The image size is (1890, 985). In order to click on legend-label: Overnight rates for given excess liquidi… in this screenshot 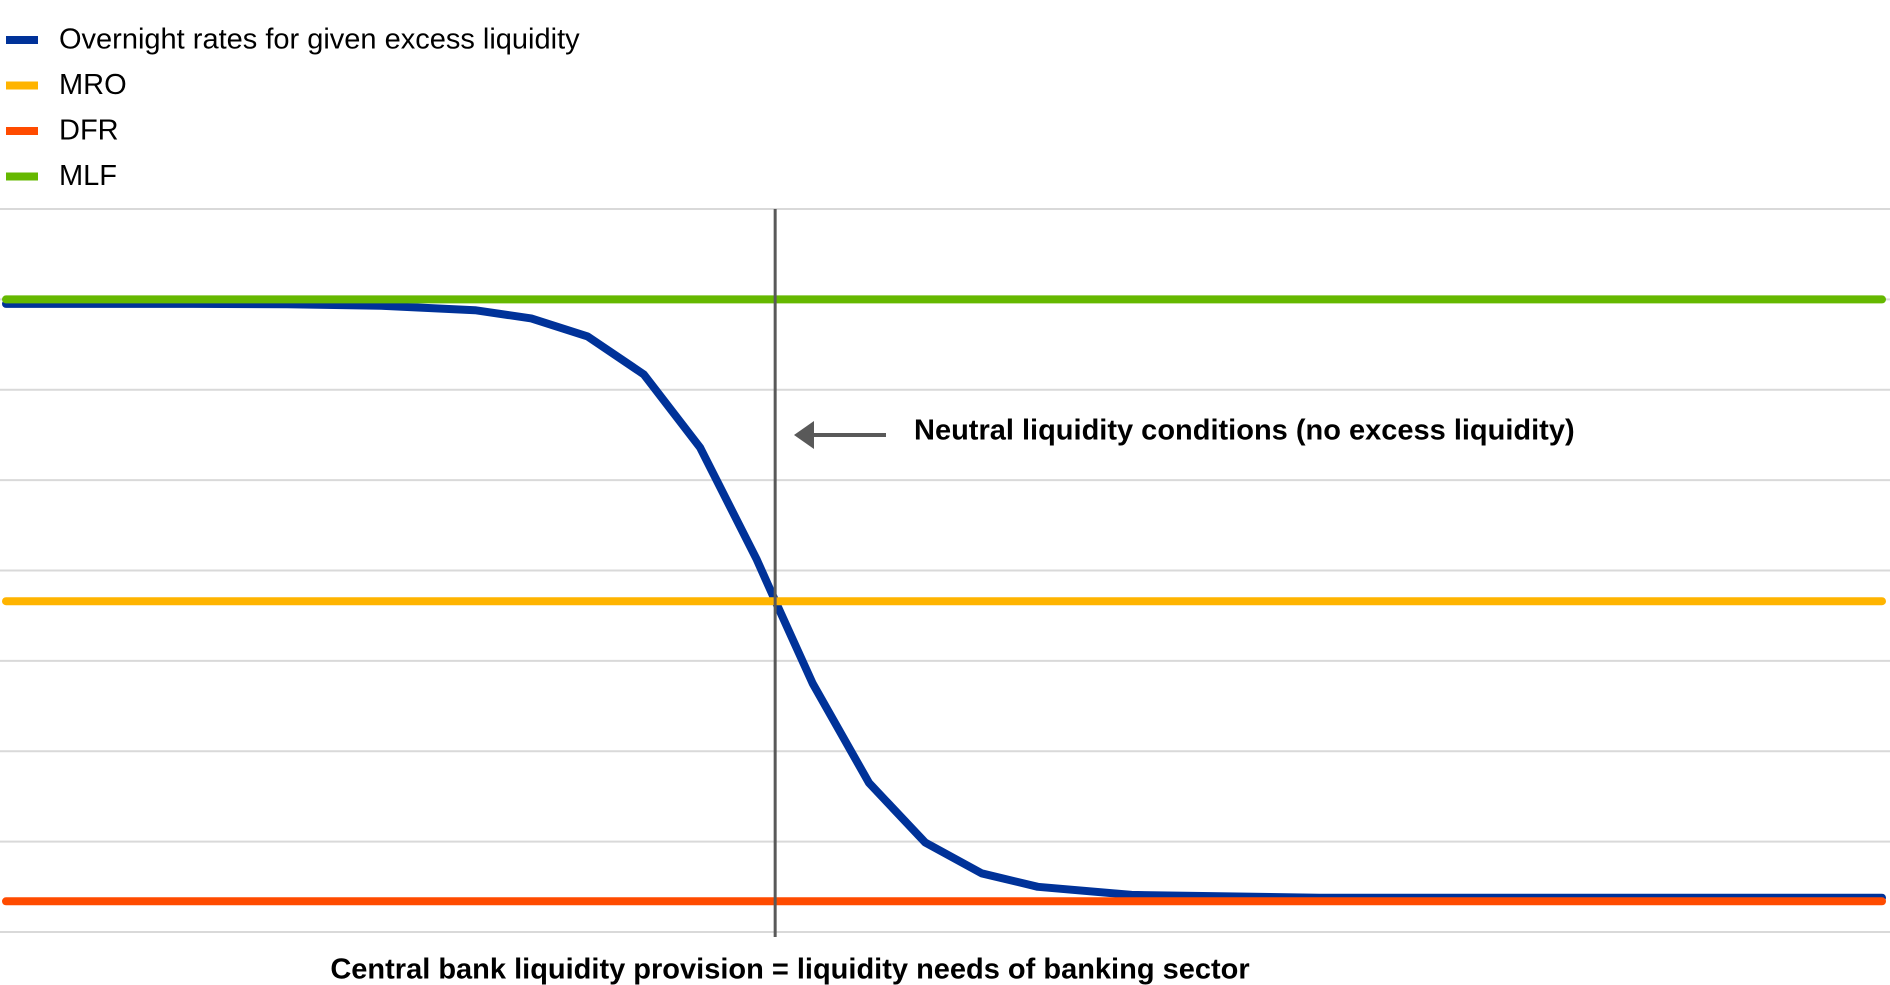, I will do `click(319, 40)`.